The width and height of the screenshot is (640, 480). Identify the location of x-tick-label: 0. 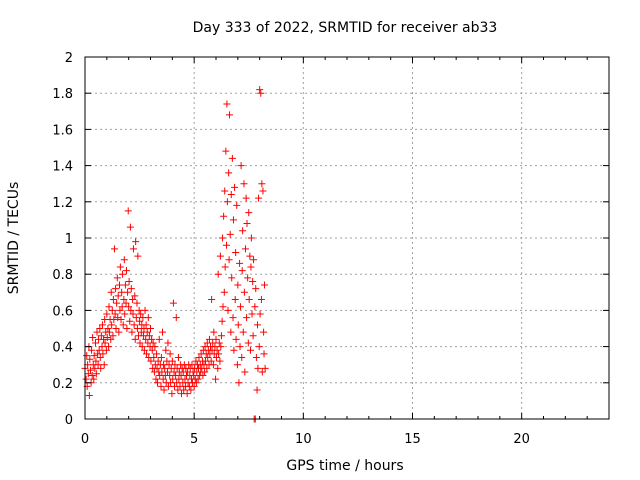
(85, 439).